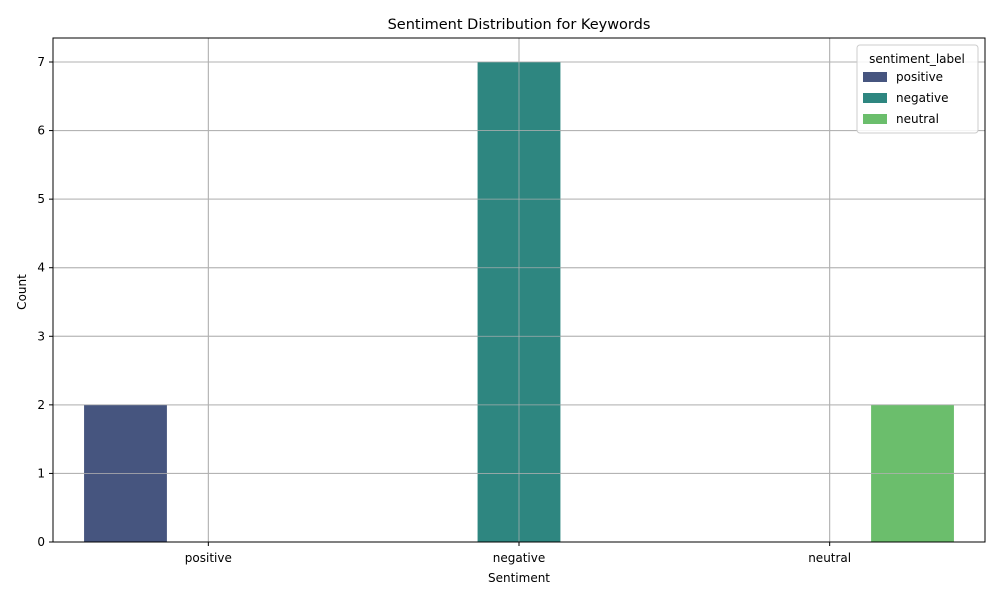 This screenshot has width=1000, height=600. What do you see at coordinates (41, 473) in the screenshot?
I see `y-tick-label: 1` at bounding box center [41, 473].